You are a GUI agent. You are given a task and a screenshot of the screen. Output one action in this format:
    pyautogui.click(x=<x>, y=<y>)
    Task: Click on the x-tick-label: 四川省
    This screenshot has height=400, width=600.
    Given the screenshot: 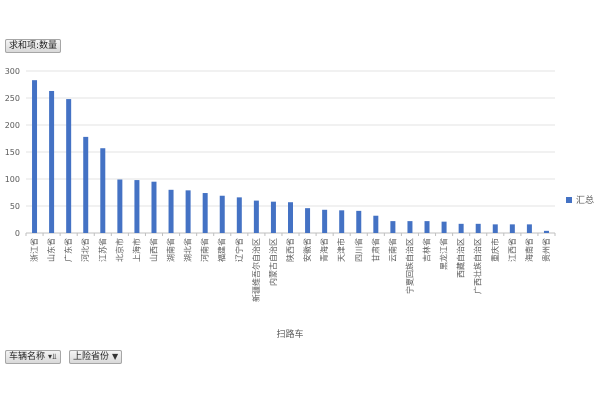 What is the action you would take?
    pyautogui.click(x=358, y=250)
    